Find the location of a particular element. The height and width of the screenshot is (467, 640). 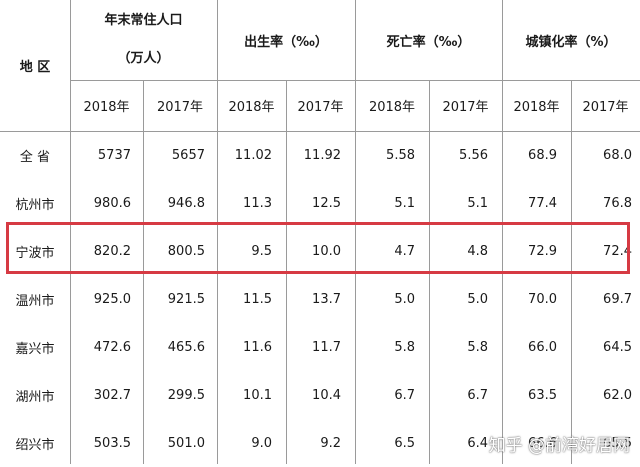

table-cell: 70.0 is located at coordinates (542, 299).